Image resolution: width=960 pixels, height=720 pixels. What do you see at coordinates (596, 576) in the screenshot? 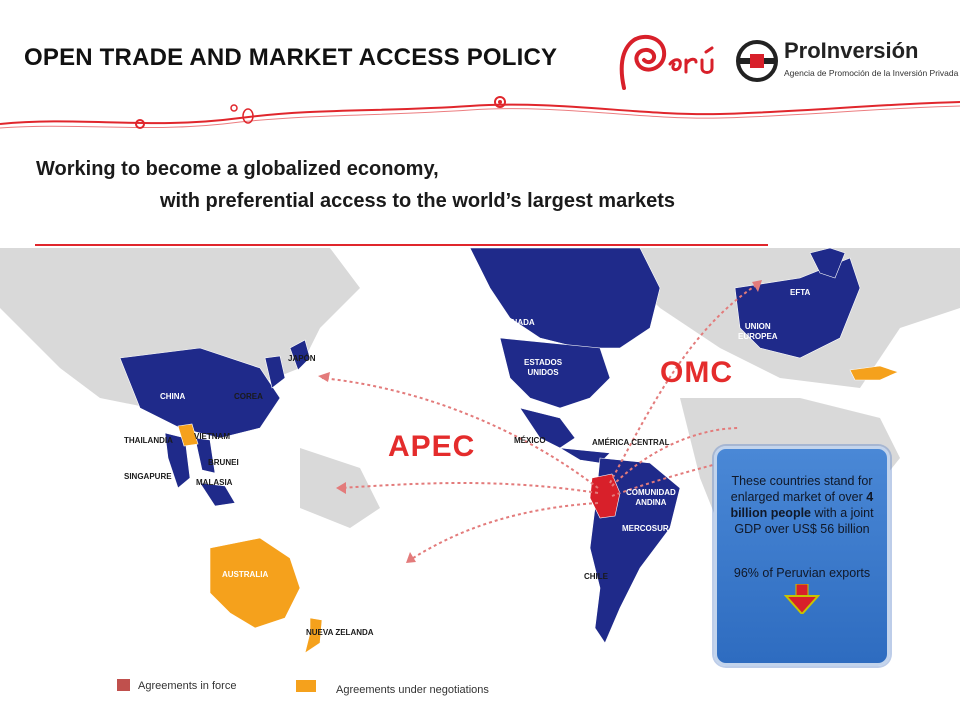
I see `label-chile: CHILE` at bounding box center [596, 576].